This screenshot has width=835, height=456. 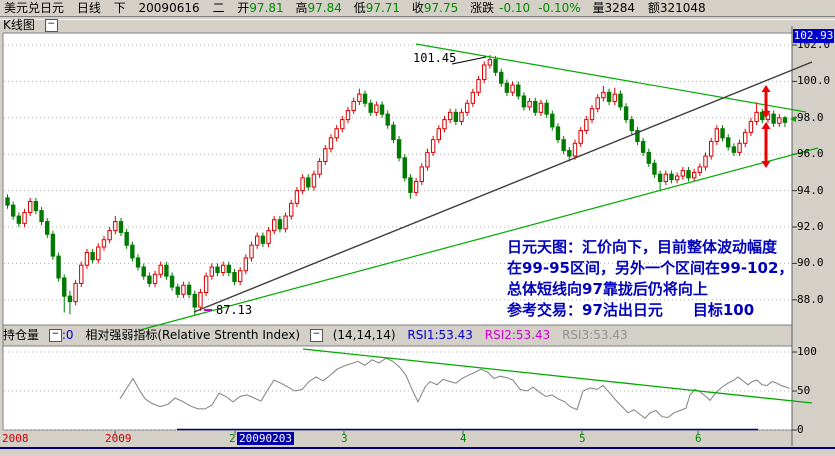 What do you see at coordinates (595, 335) in the screenshot?
I see `rsi3-value: RSI3:53.43` at bounding box center [595, 335].